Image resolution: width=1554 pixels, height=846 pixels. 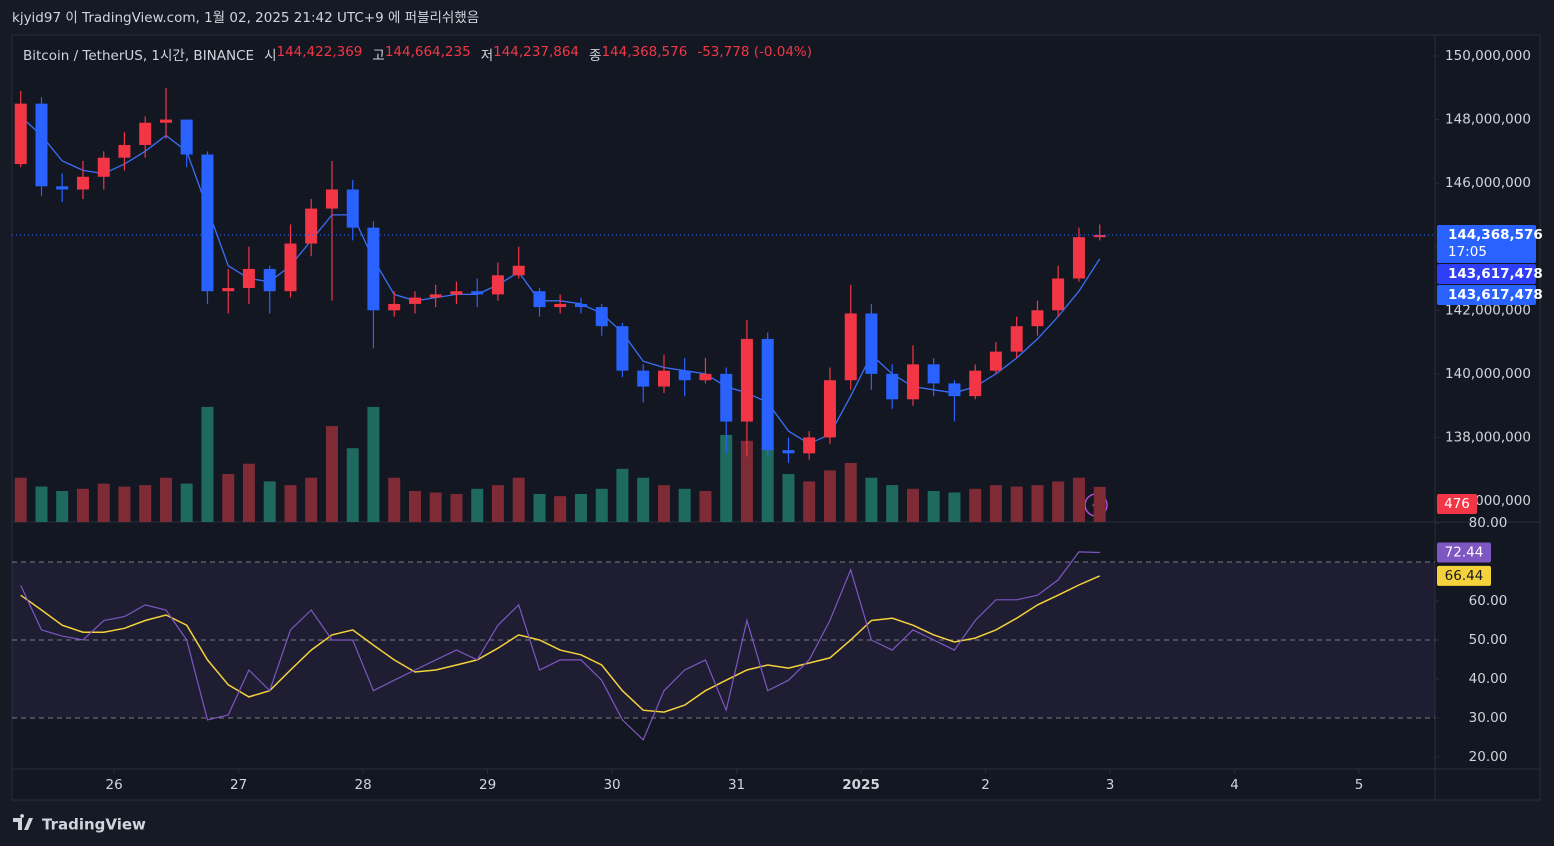 I want to click on rsi-ma-badge, so click(x=1464, y=575).